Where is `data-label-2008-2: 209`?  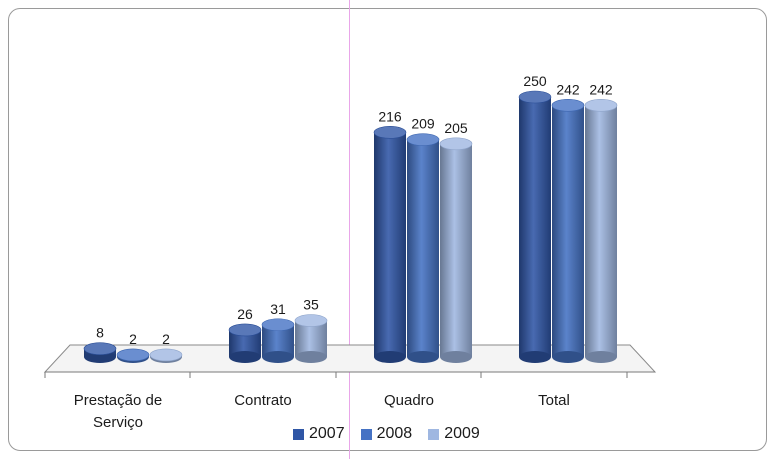 data-label-2008-2: 209 is located at coordinates (423, 124).